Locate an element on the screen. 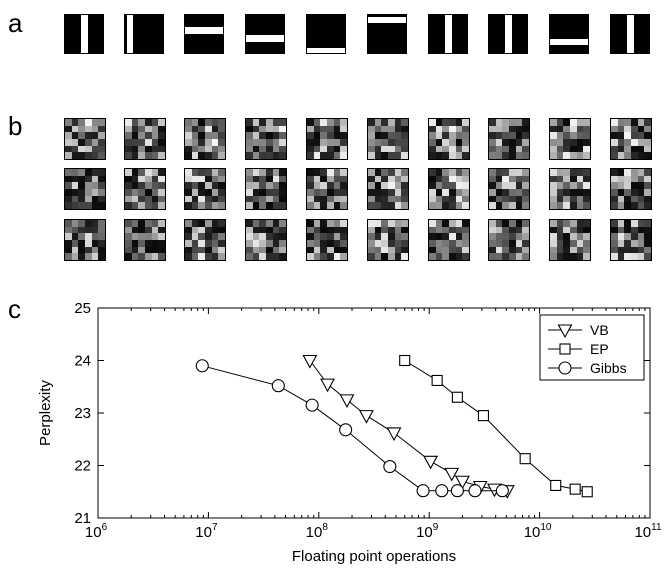 Image resolution: width=666 pixels, height=569 pixels. legend-marker-ep is located at coordinates (565, 349).